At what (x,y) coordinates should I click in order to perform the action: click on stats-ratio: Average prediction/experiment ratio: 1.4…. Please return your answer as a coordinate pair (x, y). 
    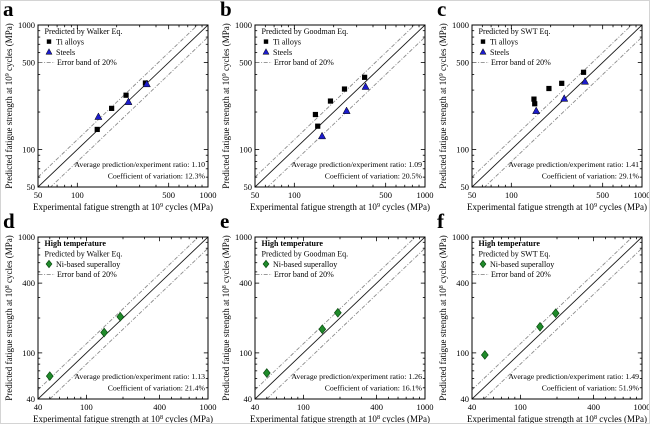
    Looking at the image, I should click on (573, 164).